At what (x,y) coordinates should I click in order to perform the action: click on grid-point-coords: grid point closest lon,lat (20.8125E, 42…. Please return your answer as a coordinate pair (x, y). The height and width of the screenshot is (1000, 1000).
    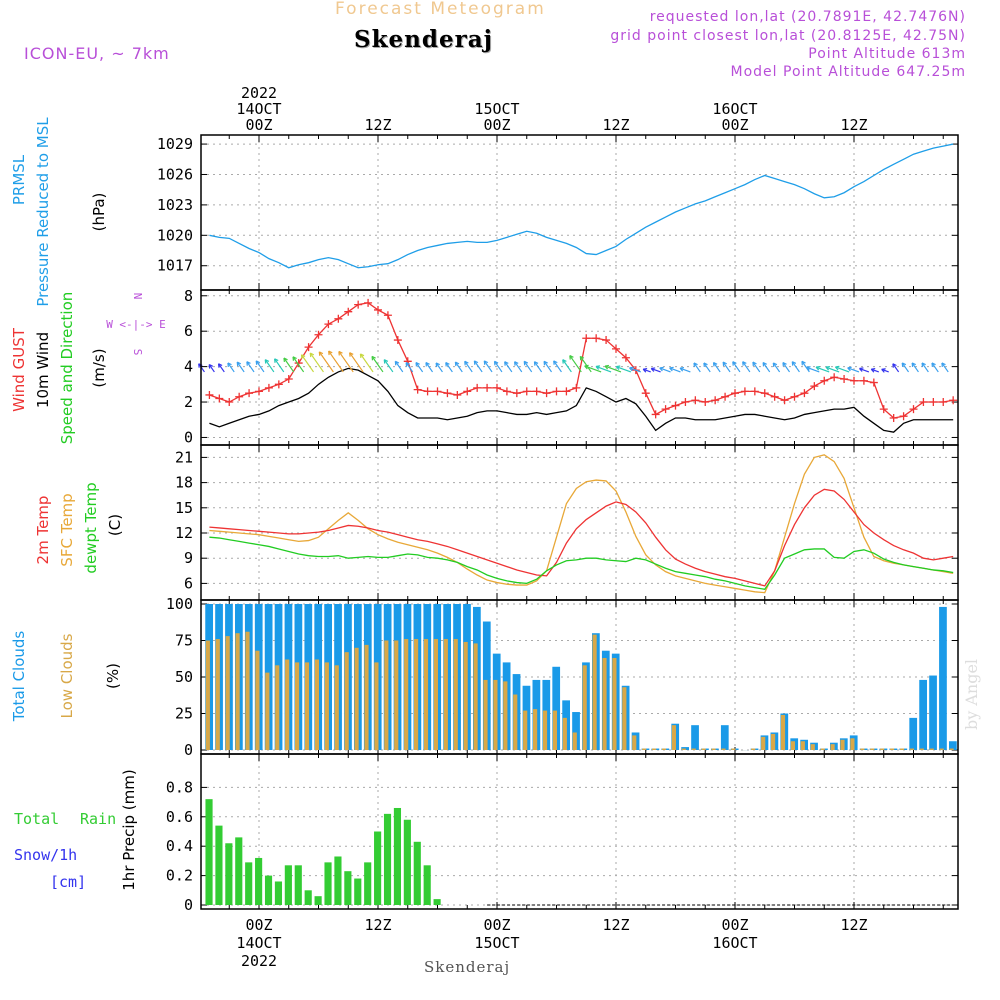
    Looking at the image, I should click on (788, 36).